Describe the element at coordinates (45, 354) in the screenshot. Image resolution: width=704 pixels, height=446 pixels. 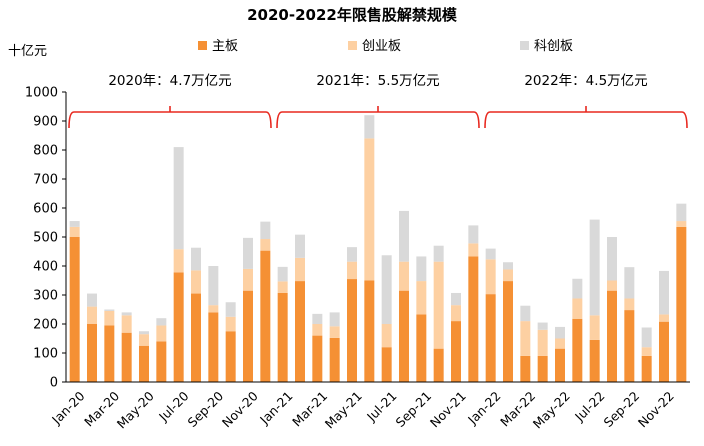
I see `y-tick-label: 100` at that location.